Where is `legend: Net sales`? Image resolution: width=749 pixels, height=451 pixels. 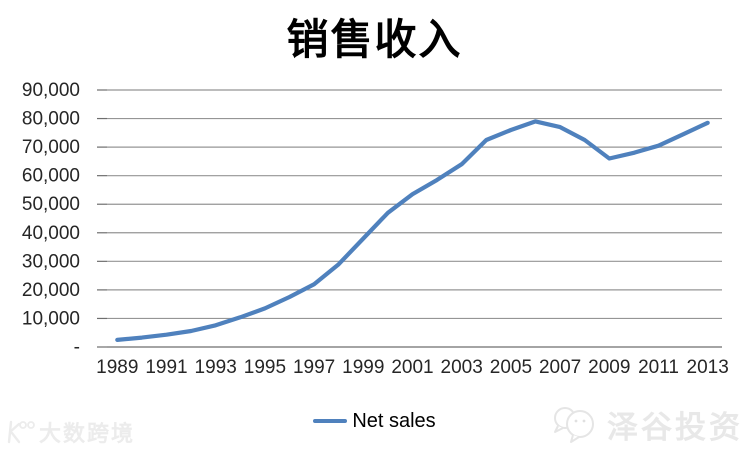
legend: Net sales is located at coordinates (374, 421).